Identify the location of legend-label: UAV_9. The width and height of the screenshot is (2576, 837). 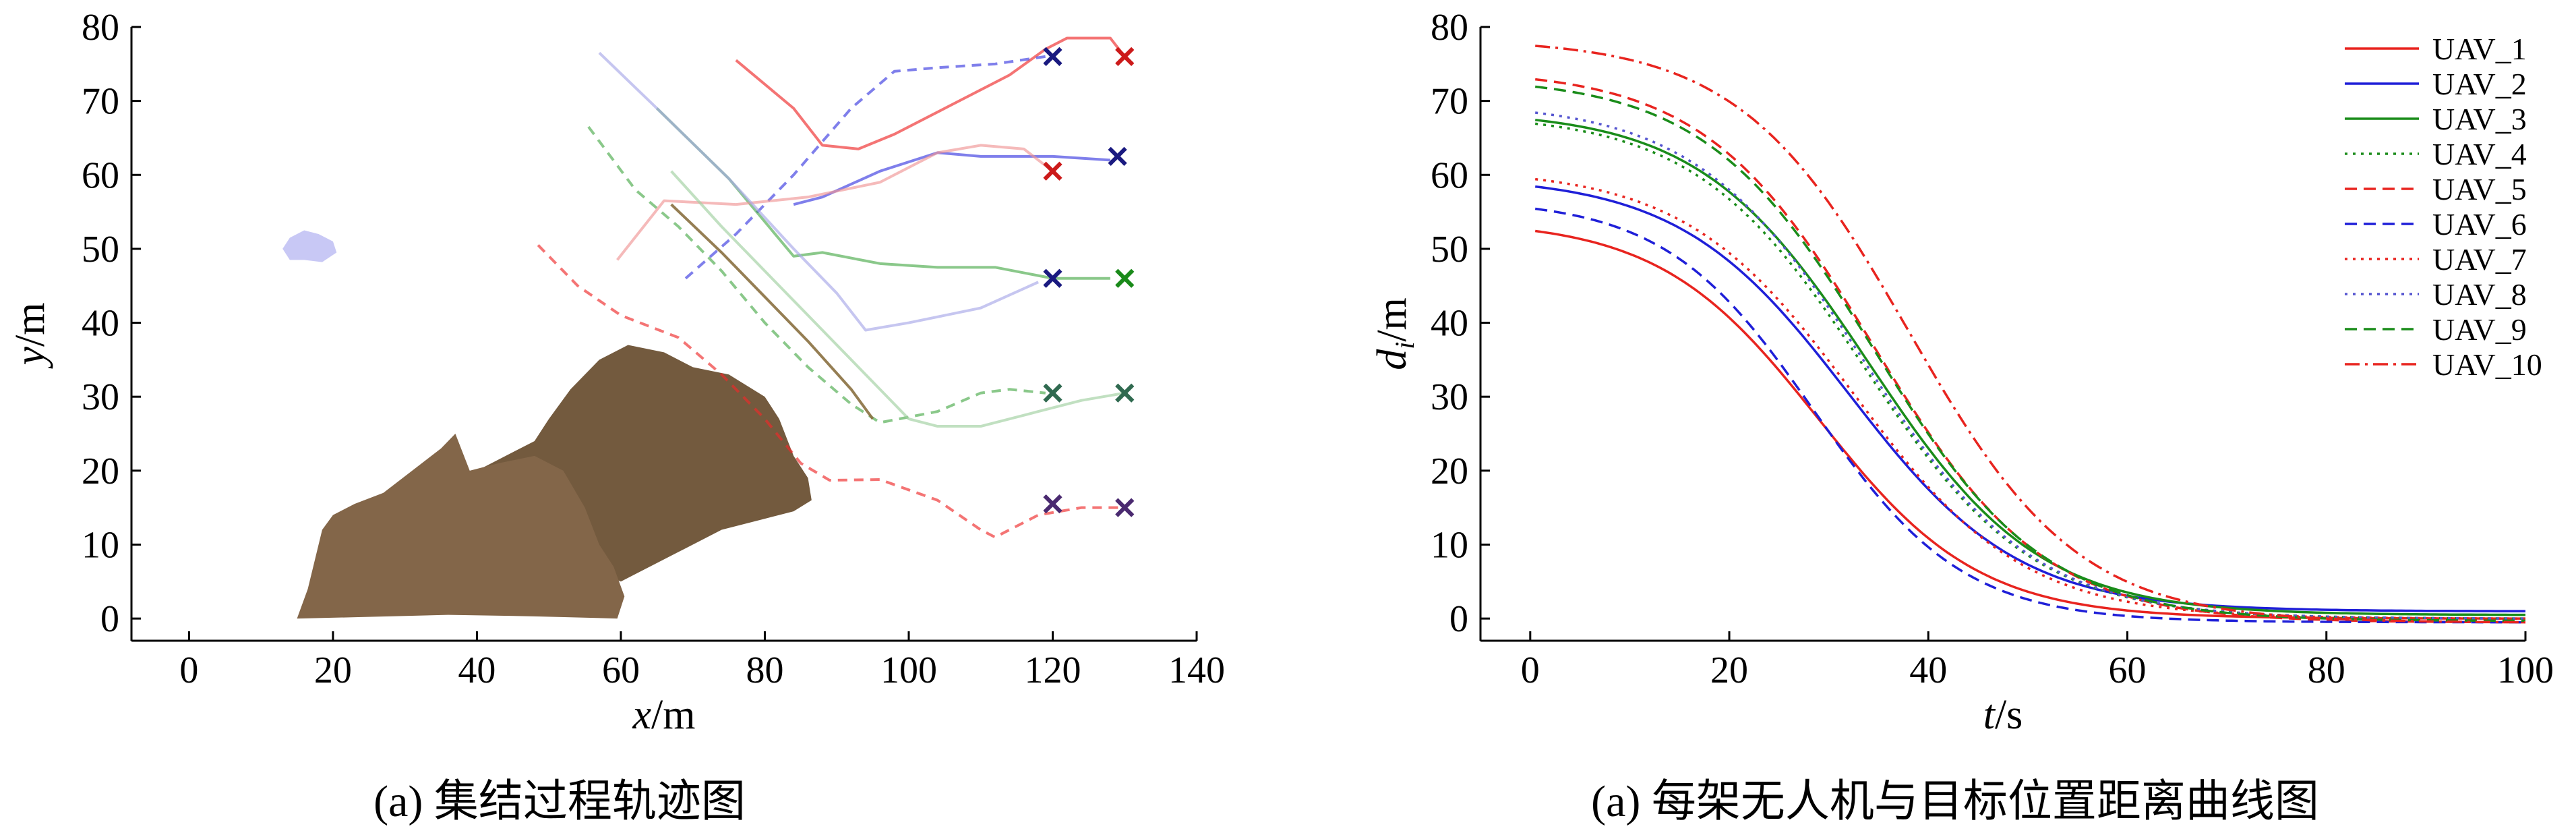
(2479, 329).